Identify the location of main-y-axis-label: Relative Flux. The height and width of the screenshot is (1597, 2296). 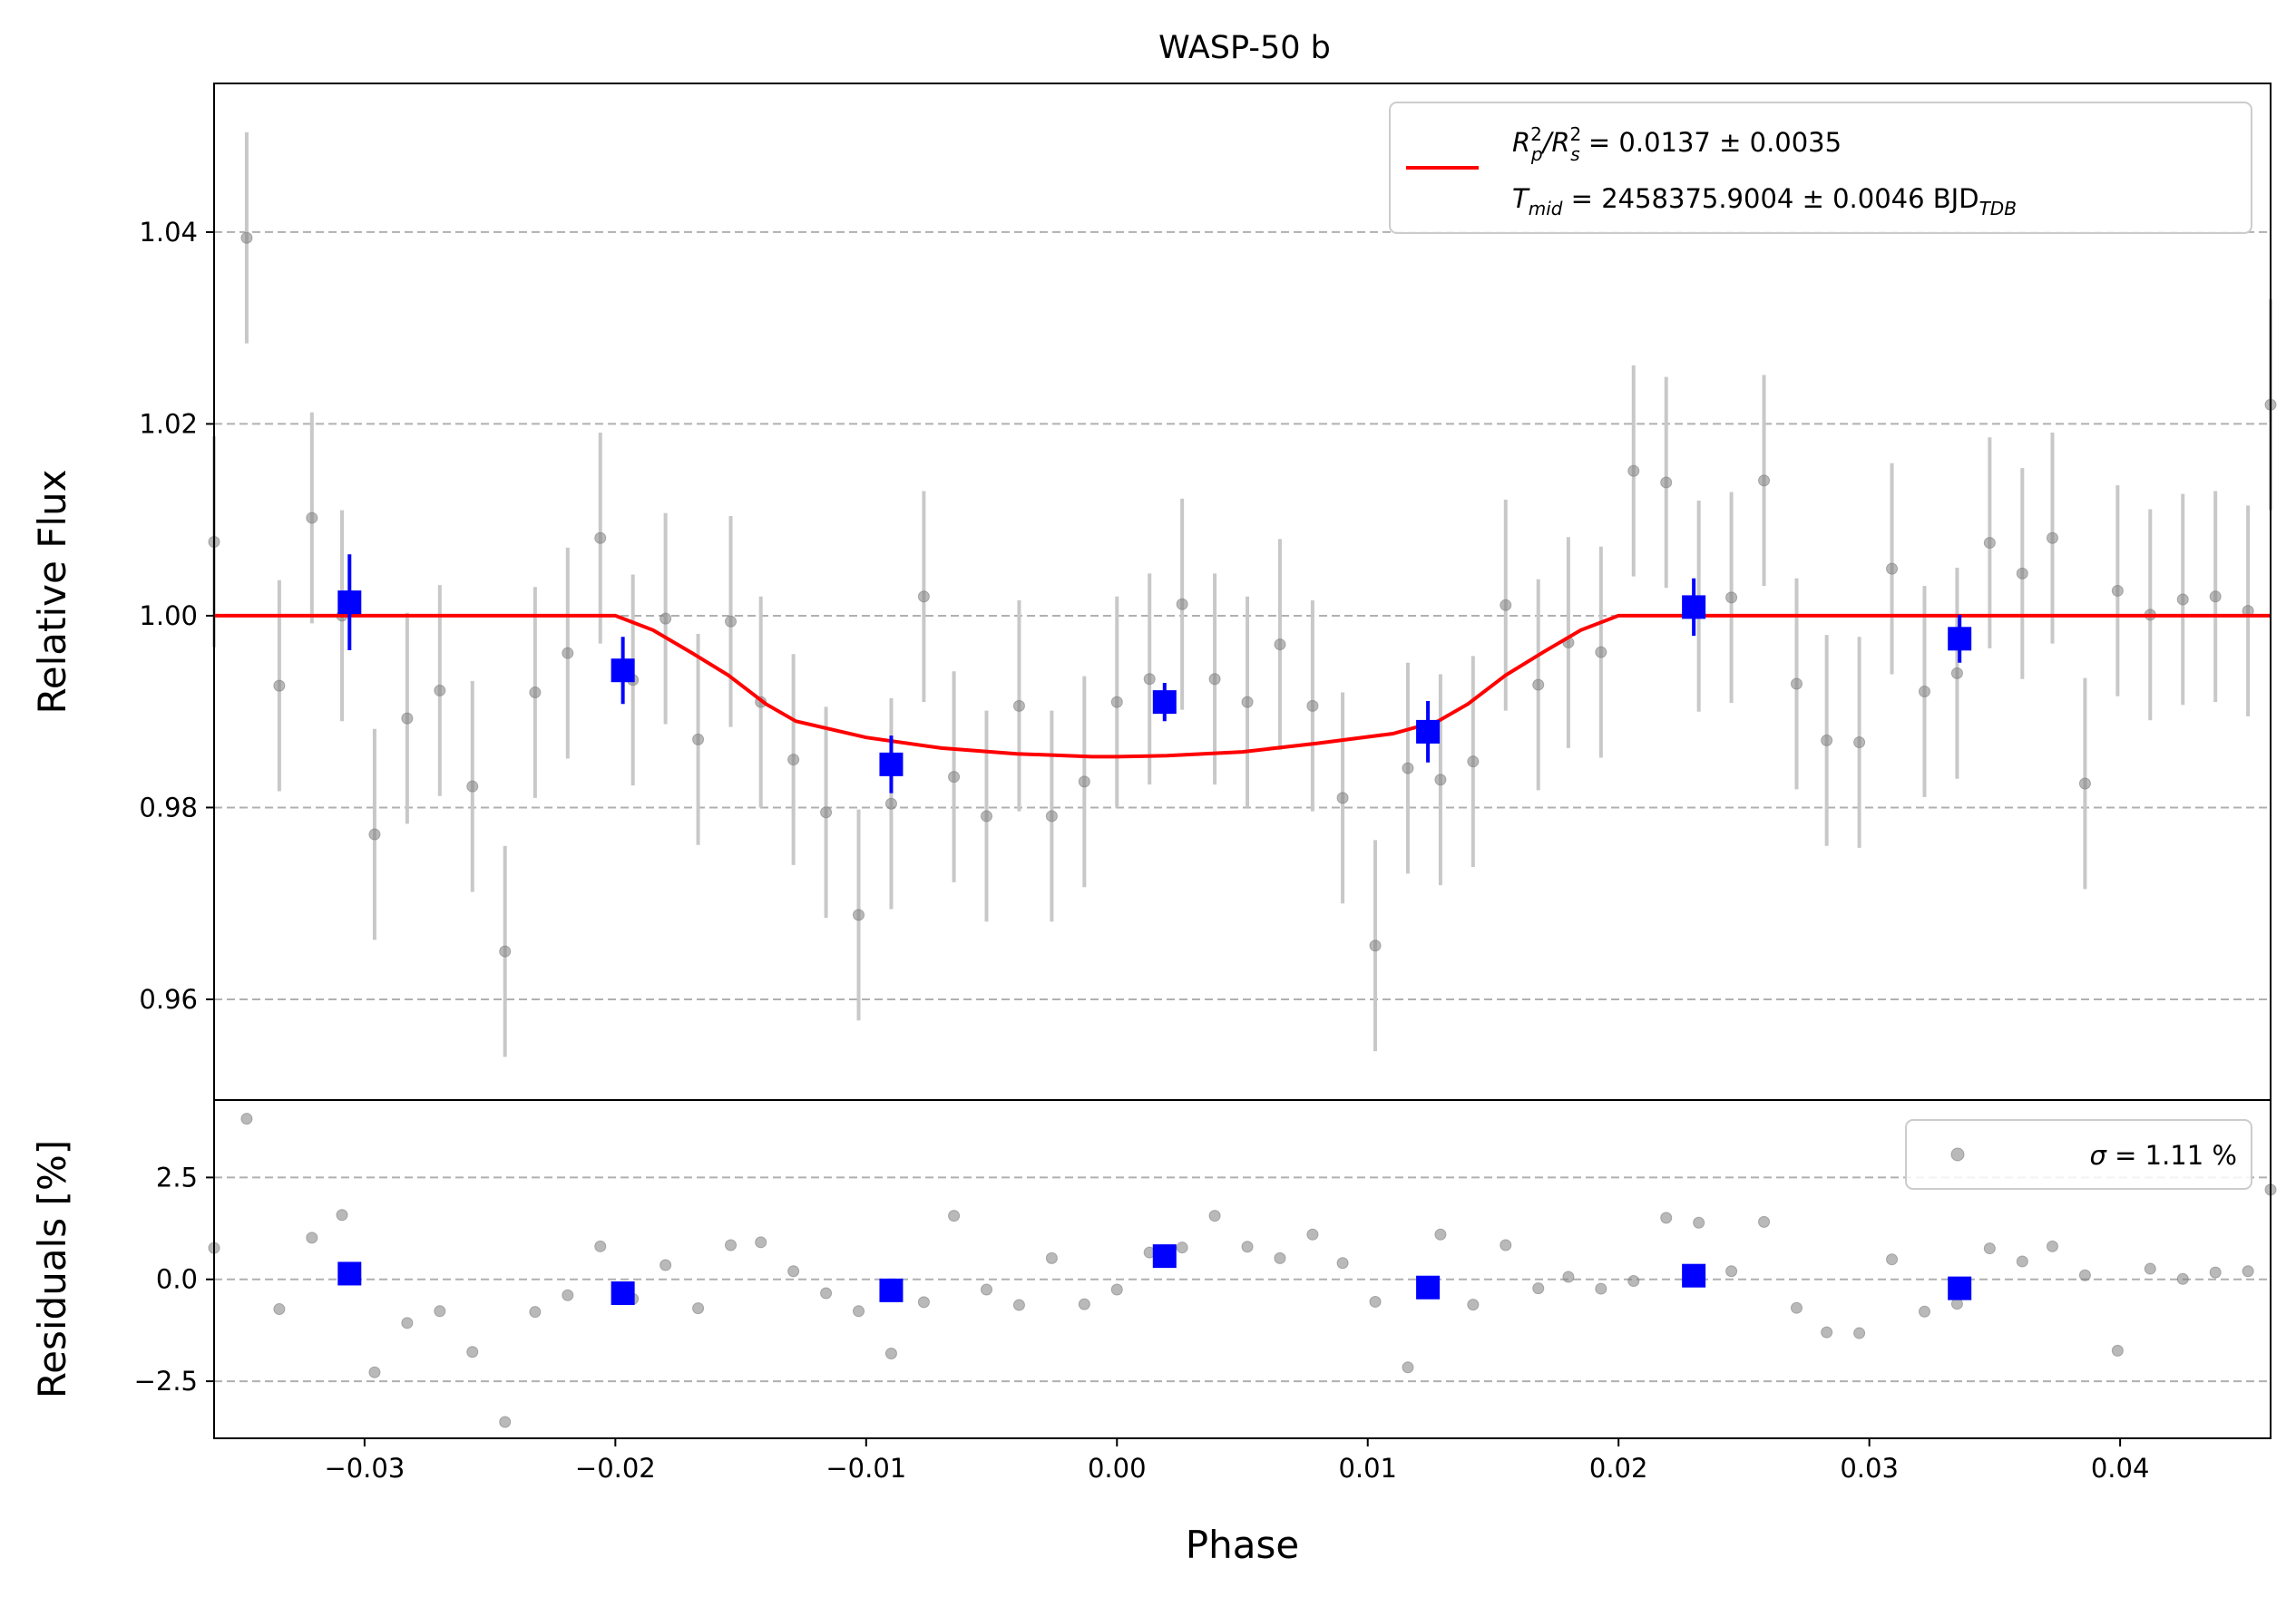
(52, 591).